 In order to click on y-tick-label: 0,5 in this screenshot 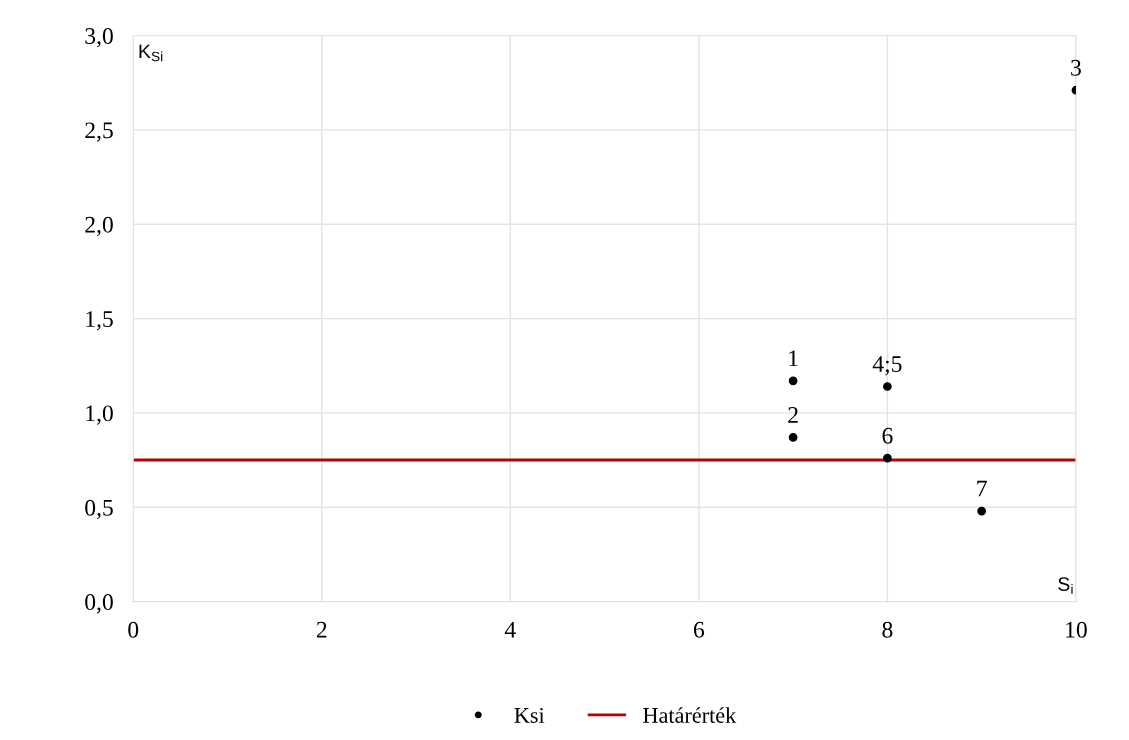, I will do `click(99, 509)`.